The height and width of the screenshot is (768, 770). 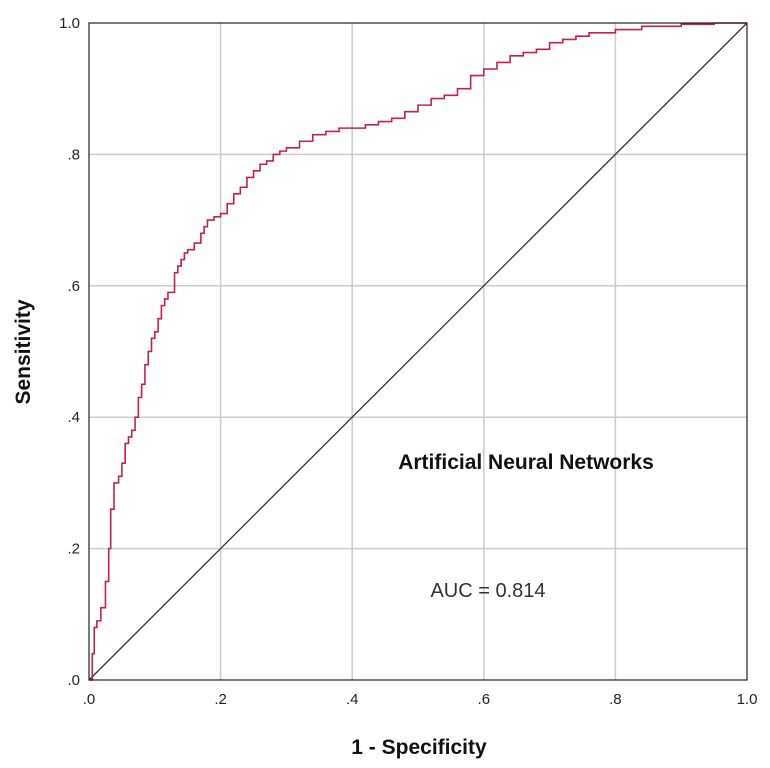 What do you see at coordinates (615, 699) in the screenshot?
I see `x-tick-label: .8` at bounding box center [615, 699].